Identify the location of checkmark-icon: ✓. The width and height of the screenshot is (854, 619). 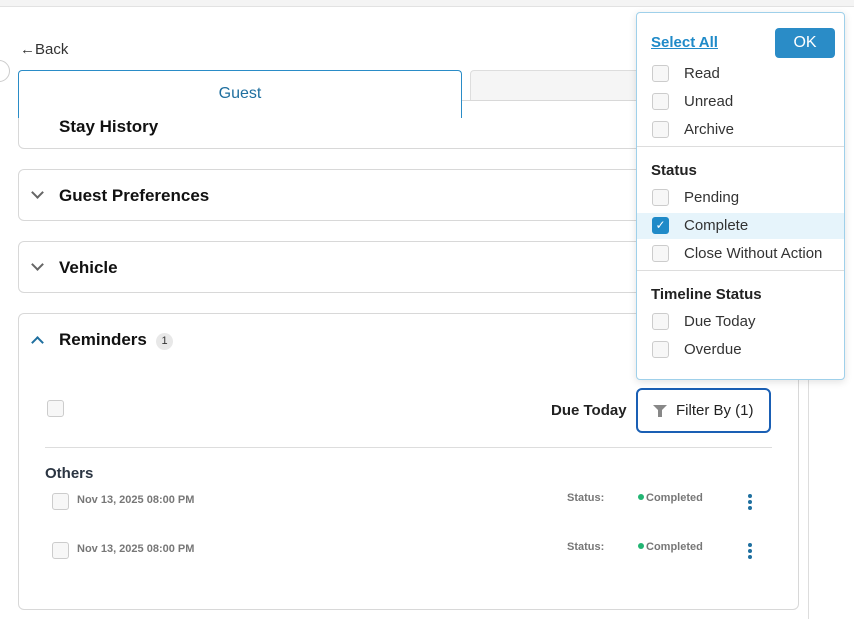
(660, 225).